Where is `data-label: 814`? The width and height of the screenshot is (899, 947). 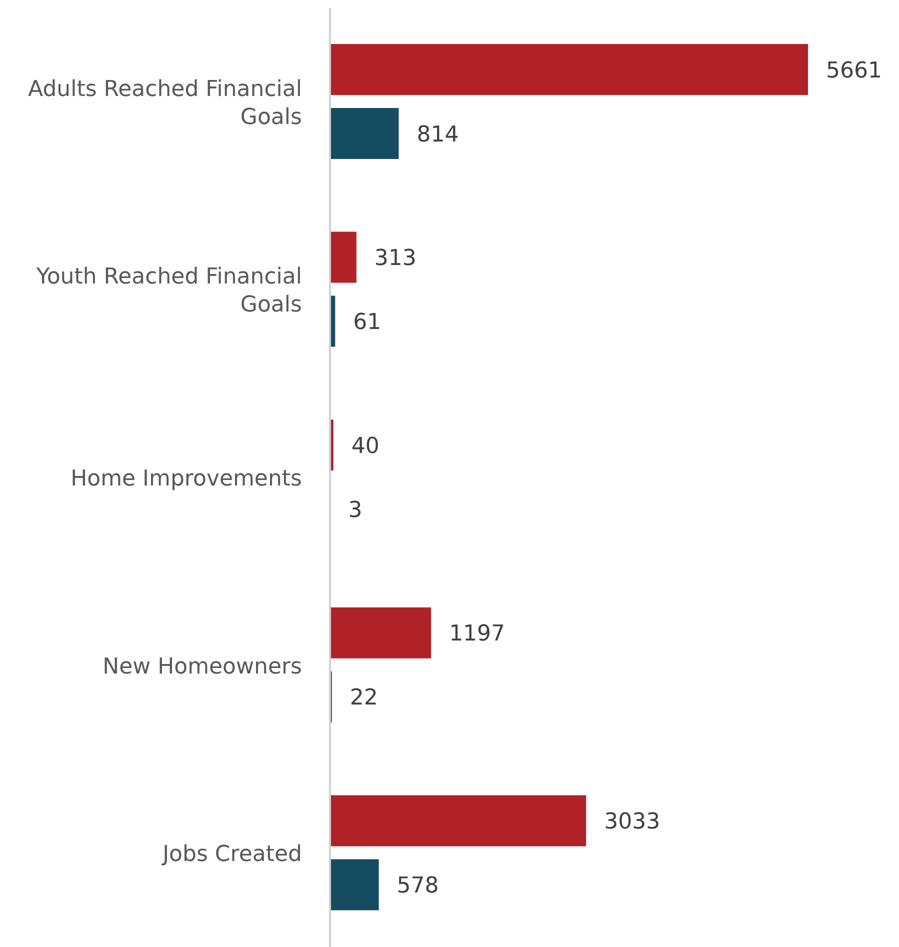 data-label: 814 is located at coordinates (437, 135).